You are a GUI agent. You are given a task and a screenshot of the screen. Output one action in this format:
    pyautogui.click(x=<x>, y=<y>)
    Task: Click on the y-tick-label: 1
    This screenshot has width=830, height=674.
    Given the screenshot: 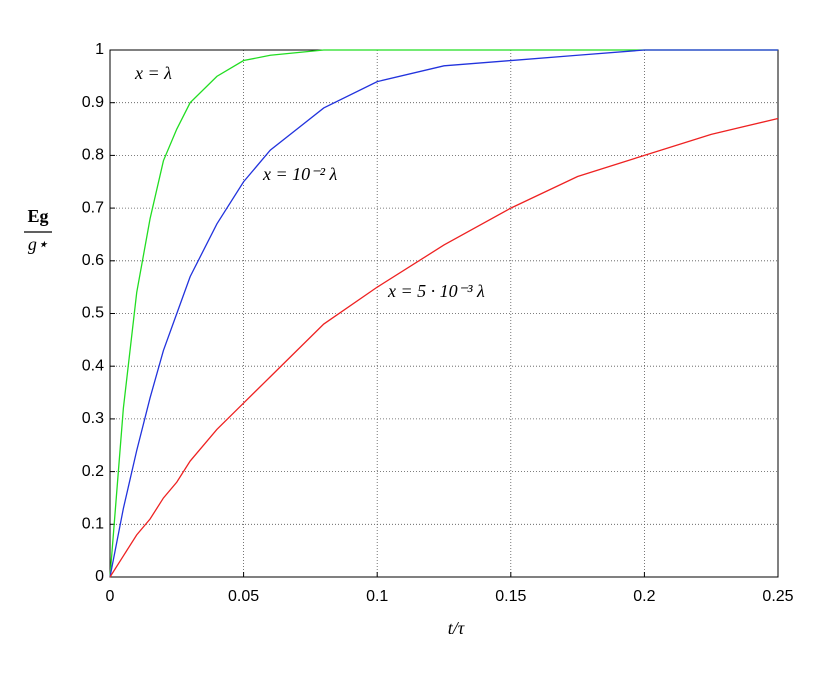 What is the action you would take?
    pyautogui.click(x=99, y=49)
    